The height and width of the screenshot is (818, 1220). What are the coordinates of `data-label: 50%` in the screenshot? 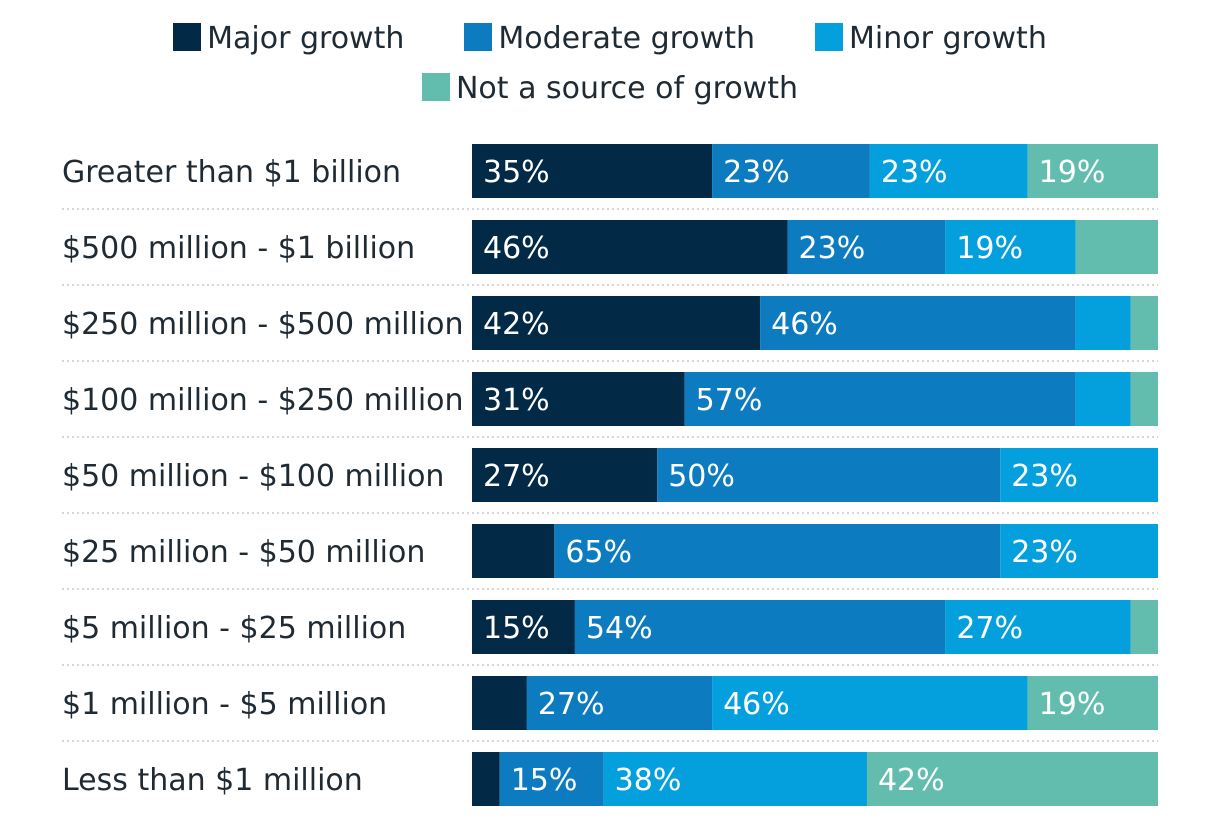 It's located at (701, 476).